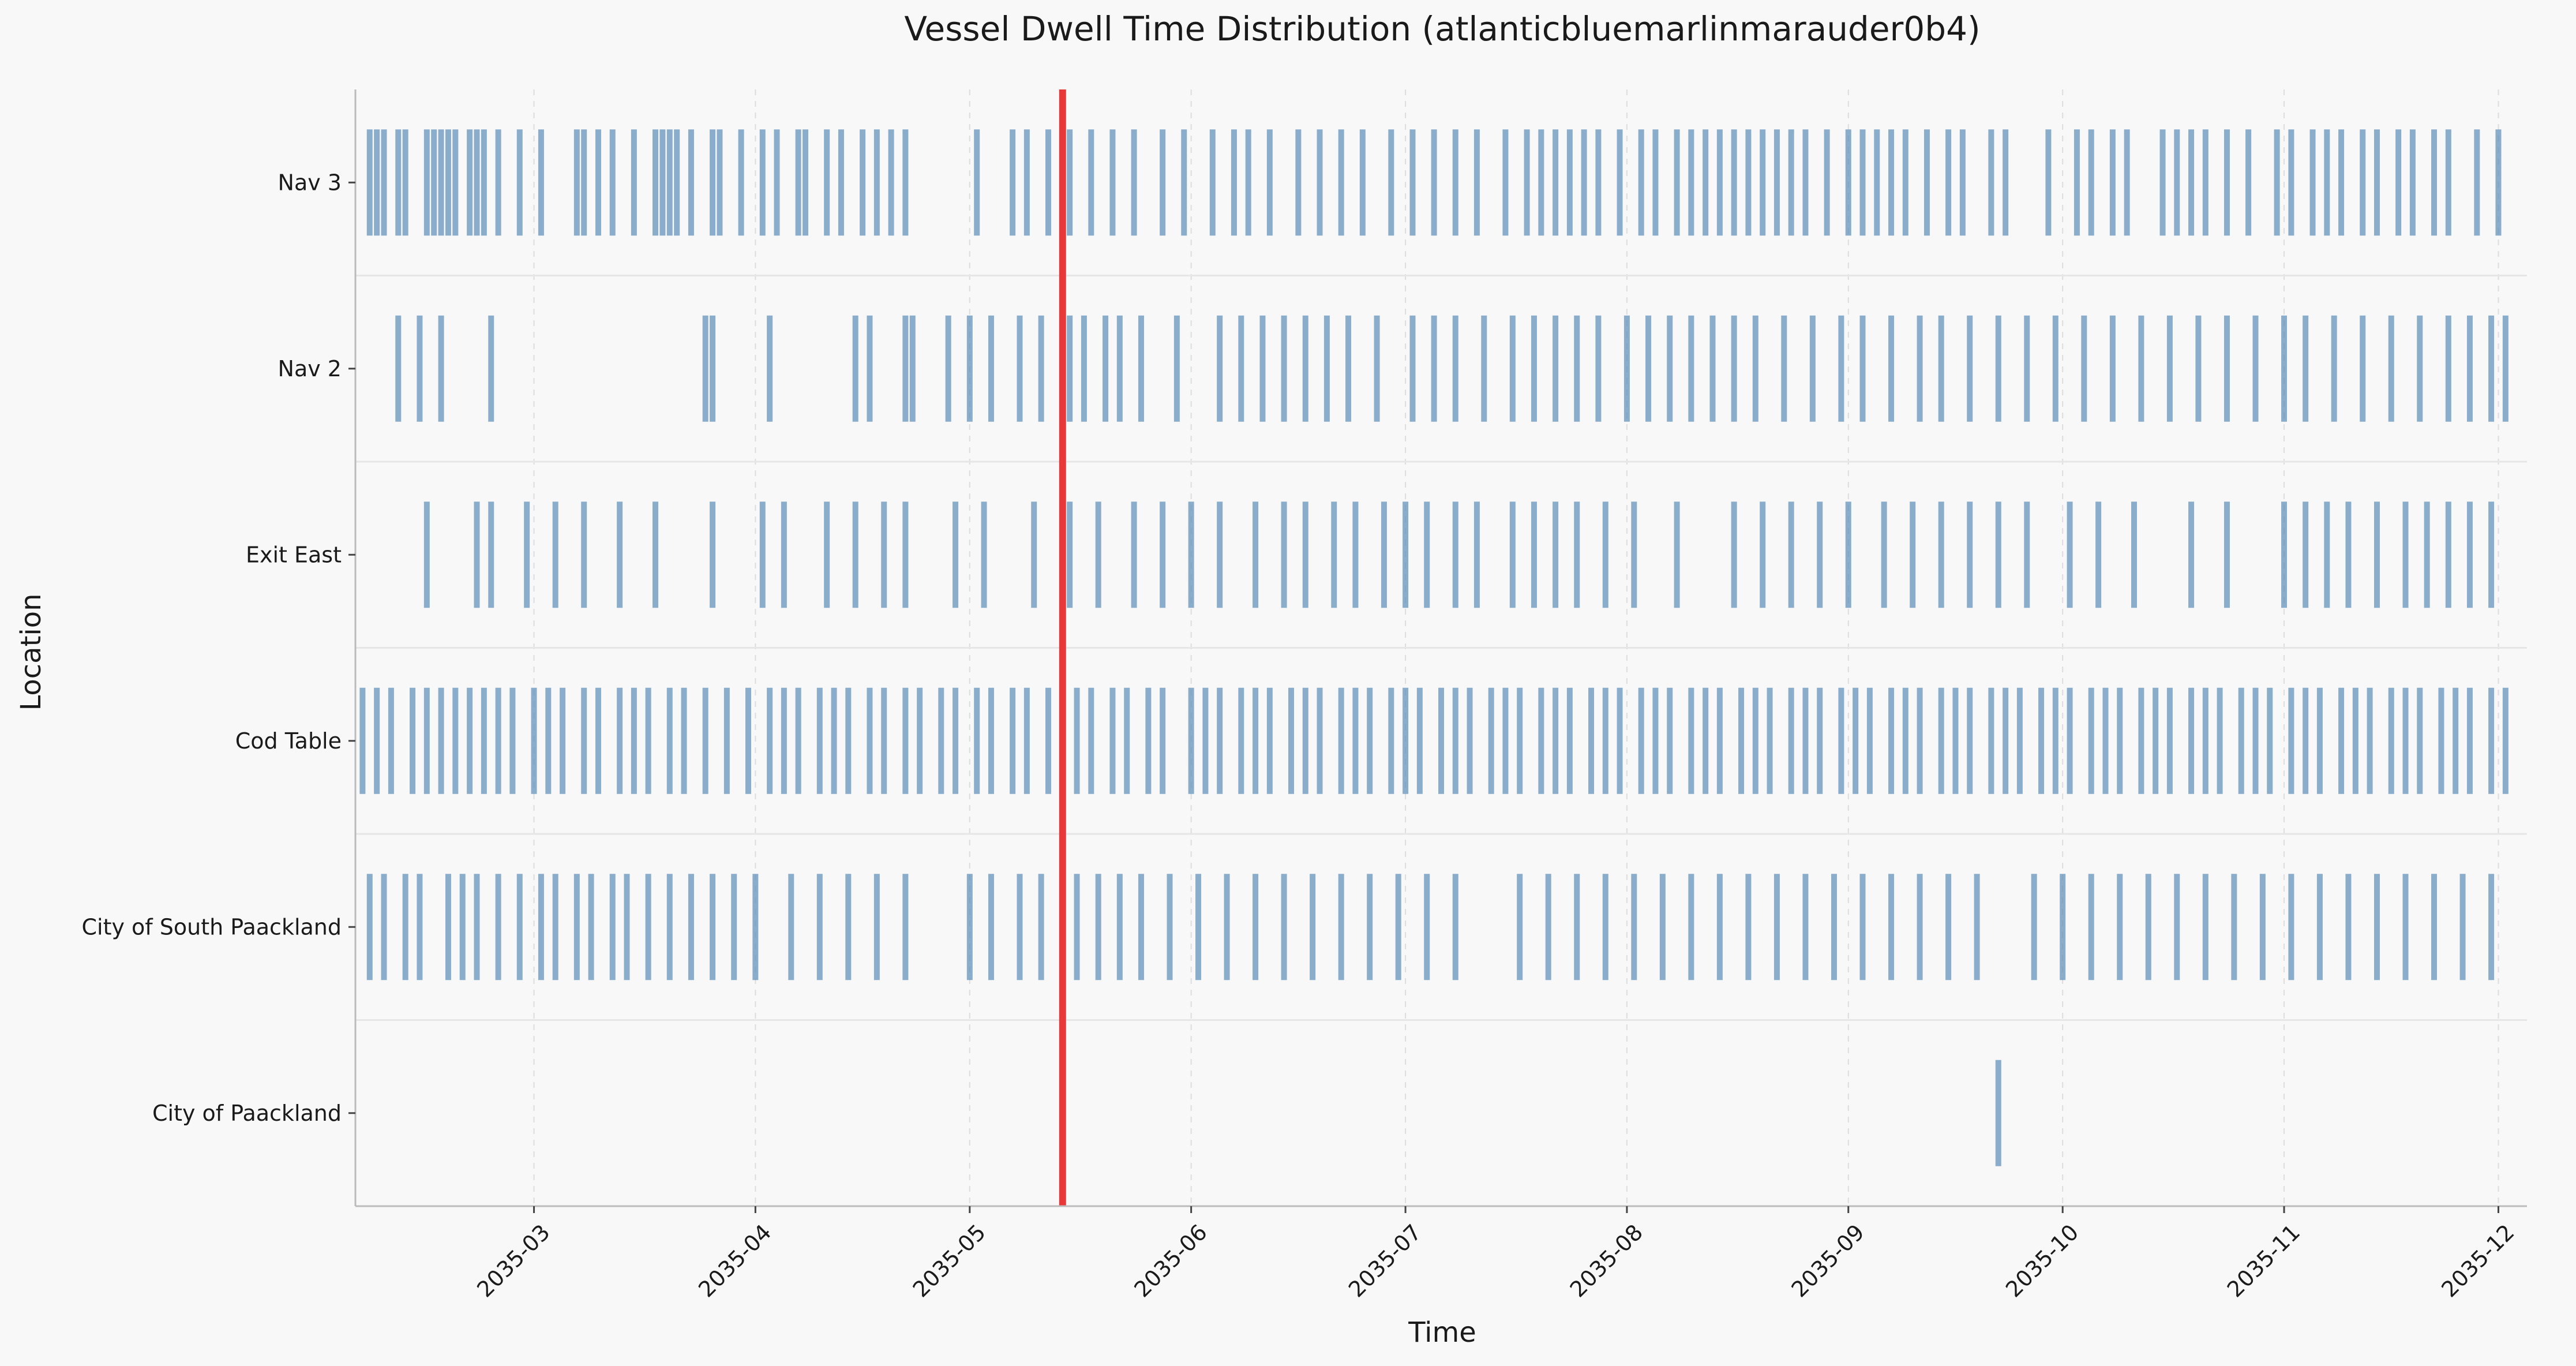 The width and height of the screenshot is (2576, 1366). Describe the element at coordinates (247, 1113) in the screenshot. I see `y-tick-label: City of Paackland` at that location.